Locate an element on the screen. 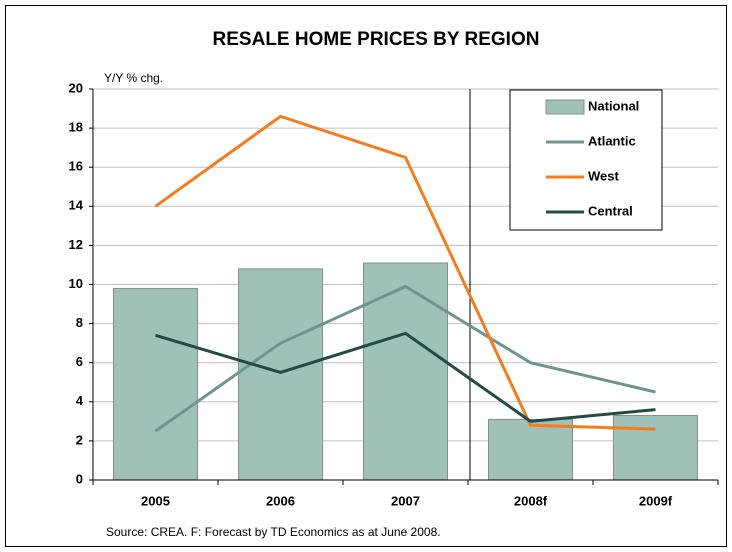 The height and width of the screenshot is (552, 732). y-axis-label: Y/Y % chg. is located at coordinates (133, 78).